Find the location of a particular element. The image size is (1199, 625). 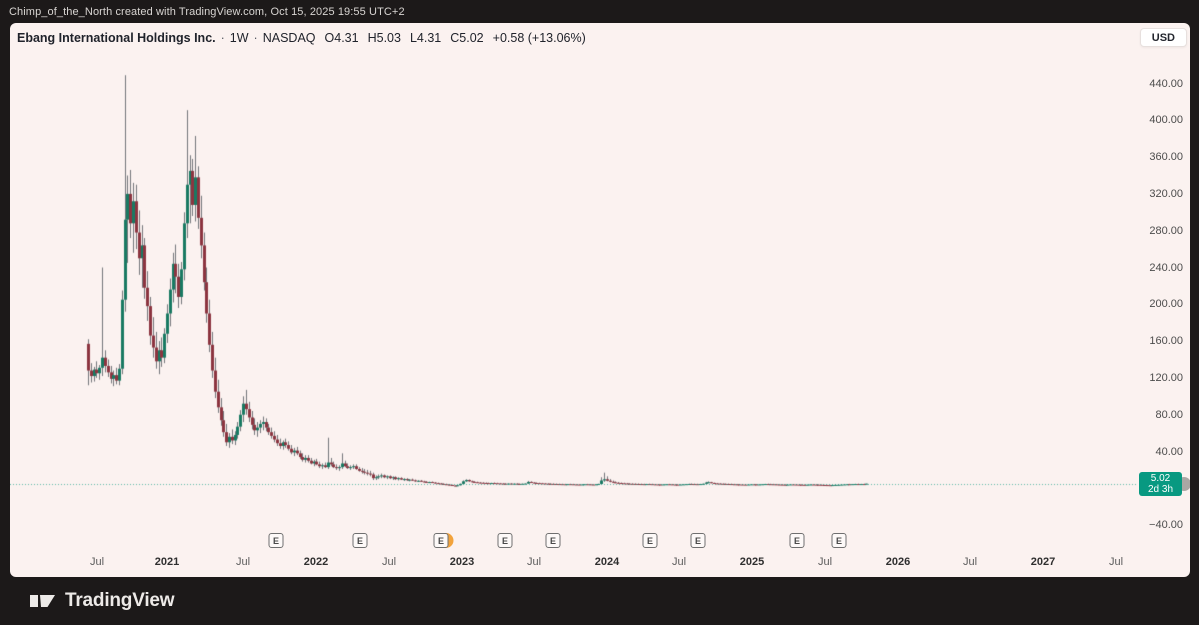

low-value: L4.31 is located at coordinates (425, 38).